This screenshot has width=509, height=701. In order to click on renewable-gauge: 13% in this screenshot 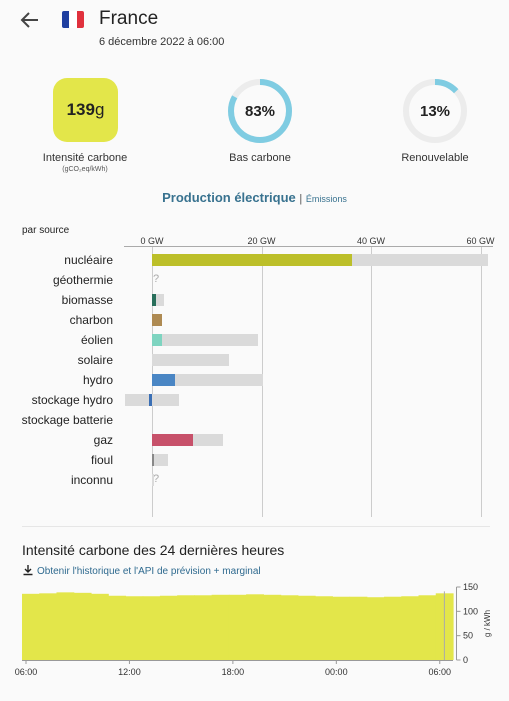, I will do `click(435, 111)`.